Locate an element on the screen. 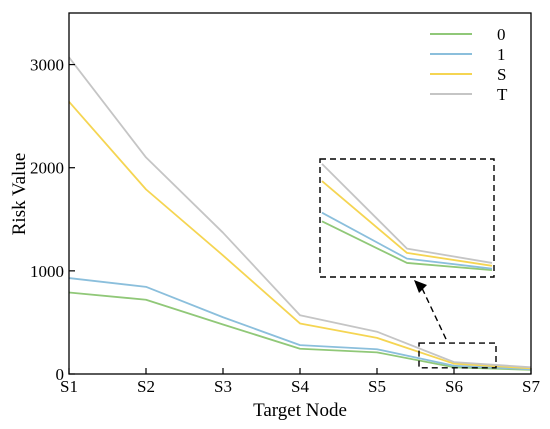 The width and height of the screenshot is (550, 429). x-tick-label-S7: S7 is located at coordinates (531, 386).